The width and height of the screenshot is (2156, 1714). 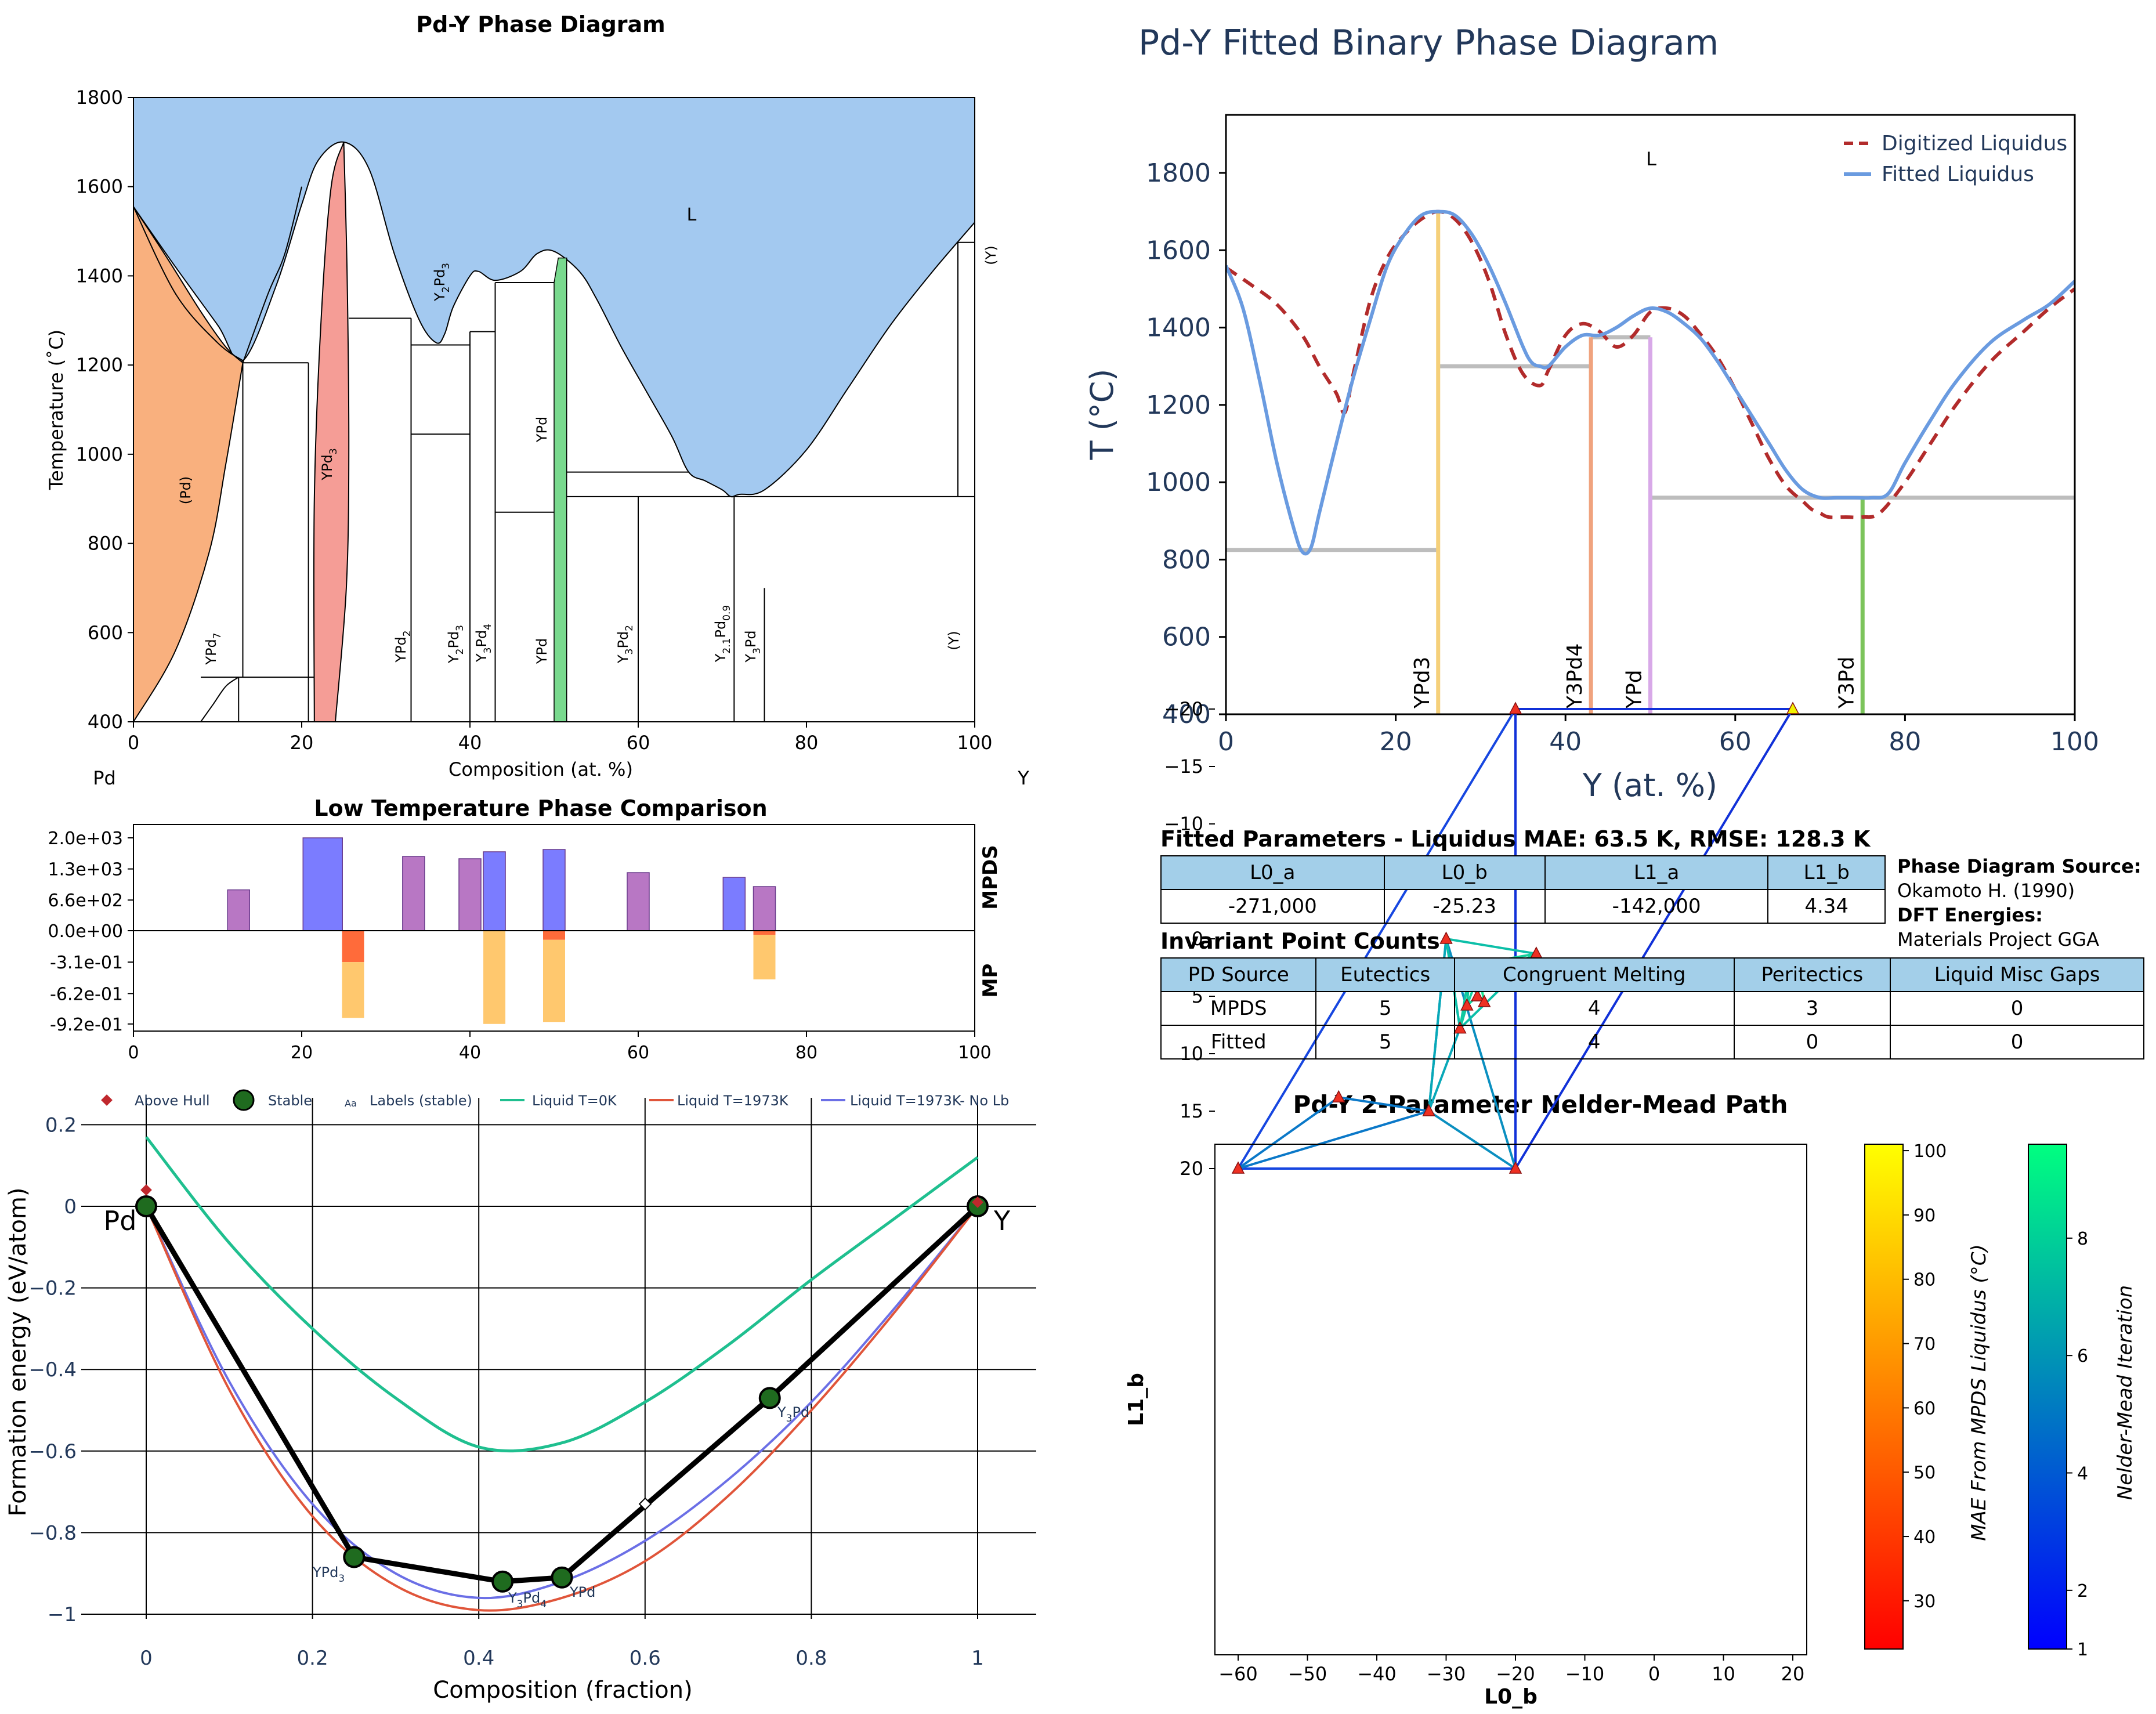 I want to click on panel-b-x-ticks: 0 20 40 60 80 100, so click(x=1658, y=736).